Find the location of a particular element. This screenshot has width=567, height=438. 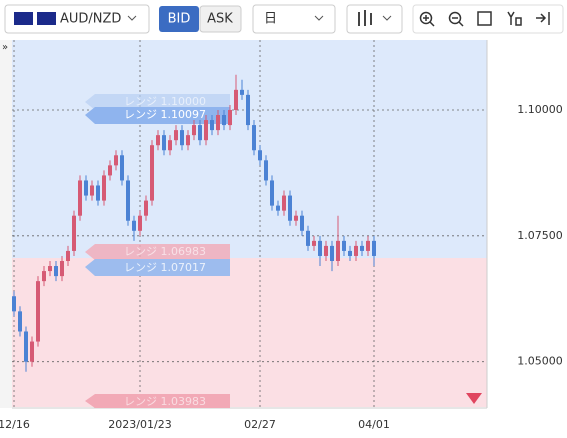

period-select is located at coordinates (294, 19).